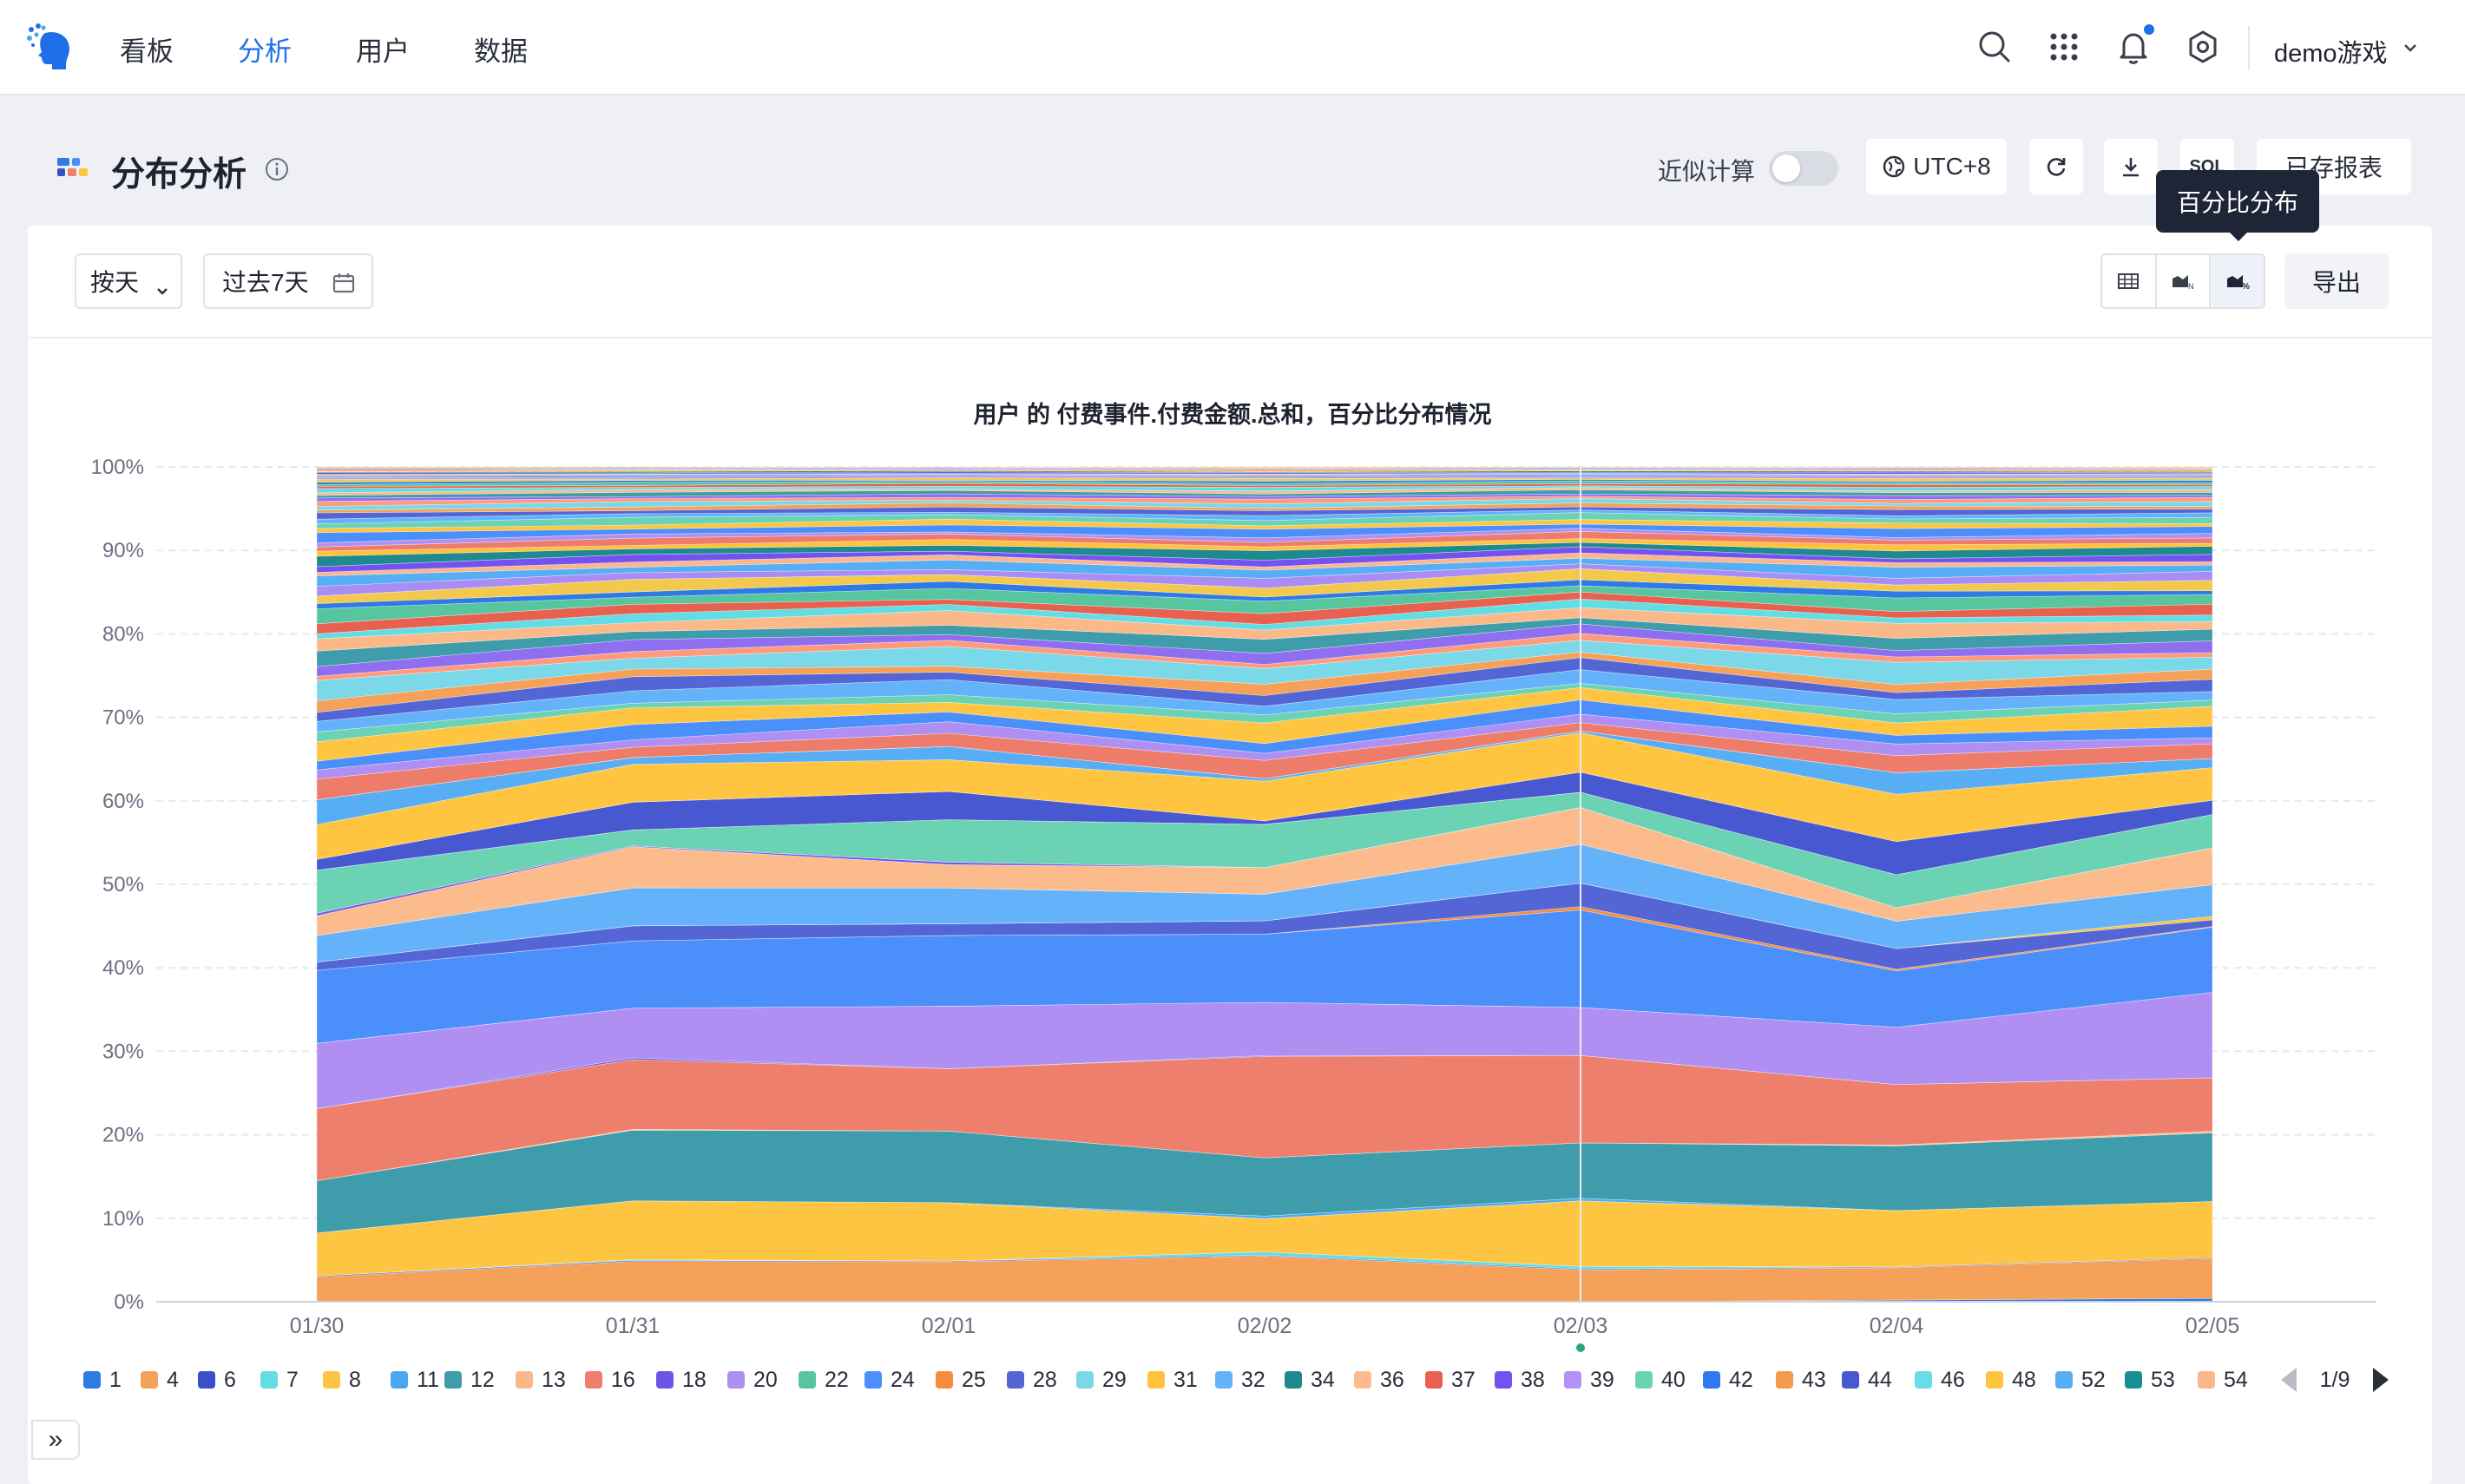 This screenshot has height=1484, width=2465. I want to click on legend-item-54: 54, so click(2223, 1379).